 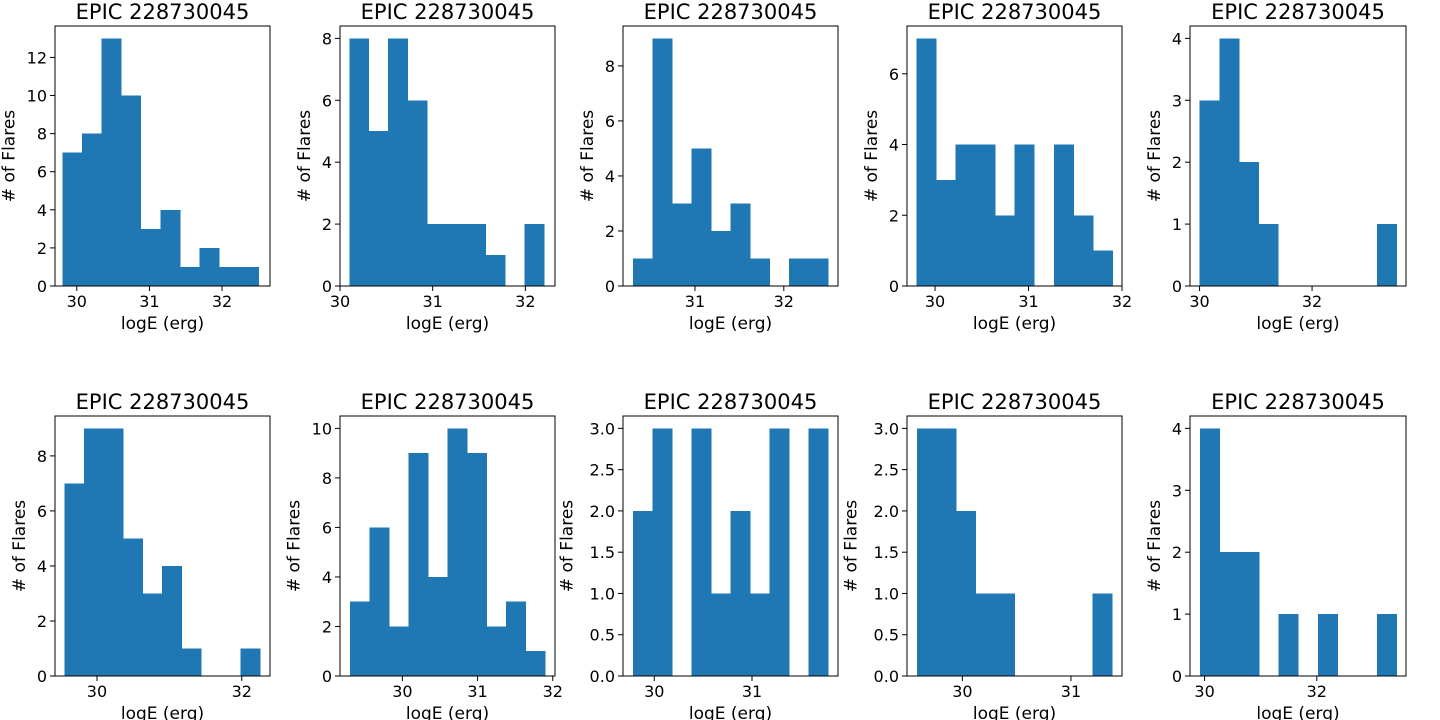 I want to click on y-tick-label: 0.5, so click(x=886, y=635).